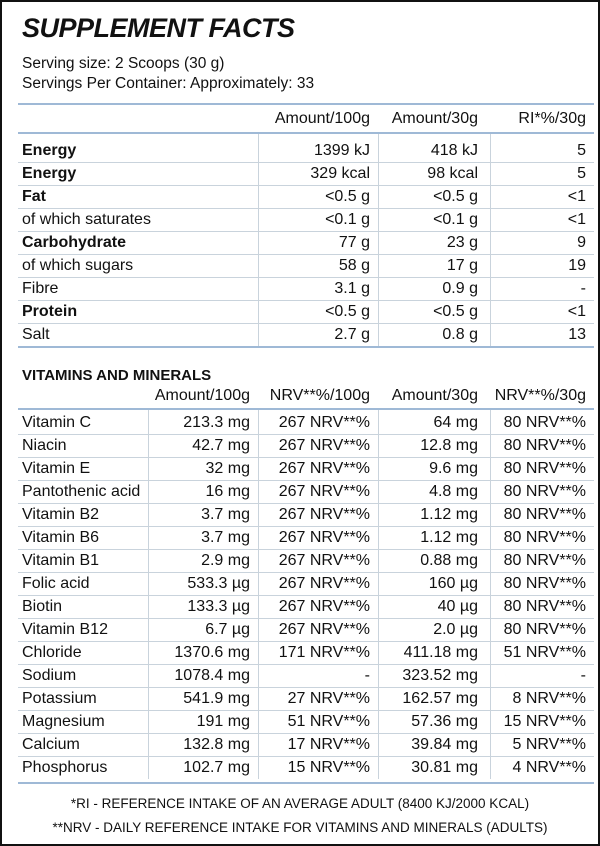  I want to click on nutrient-value: 9.6 mg, so click(453, 468).